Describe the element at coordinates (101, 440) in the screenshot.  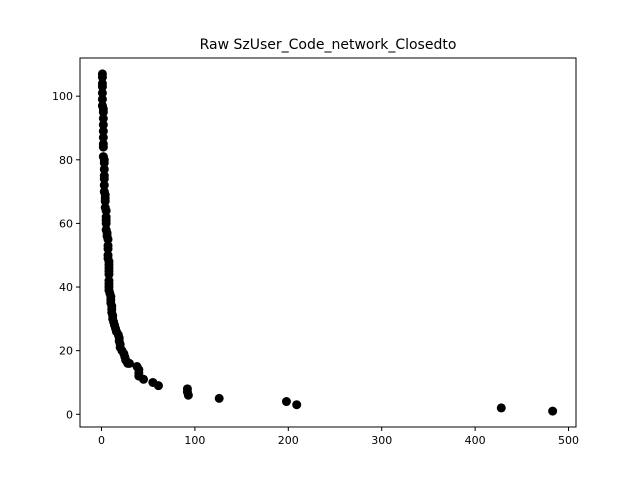
I see `x-tick-label: 0` at that location.